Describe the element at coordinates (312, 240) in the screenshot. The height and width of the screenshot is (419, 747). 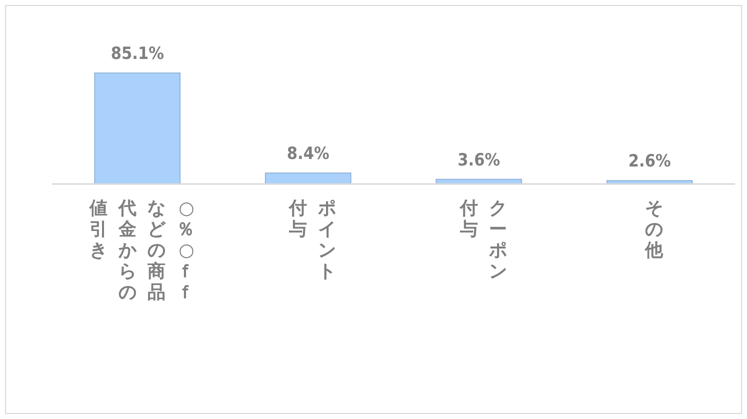
I see `category-label: ポイント付与` at that location.